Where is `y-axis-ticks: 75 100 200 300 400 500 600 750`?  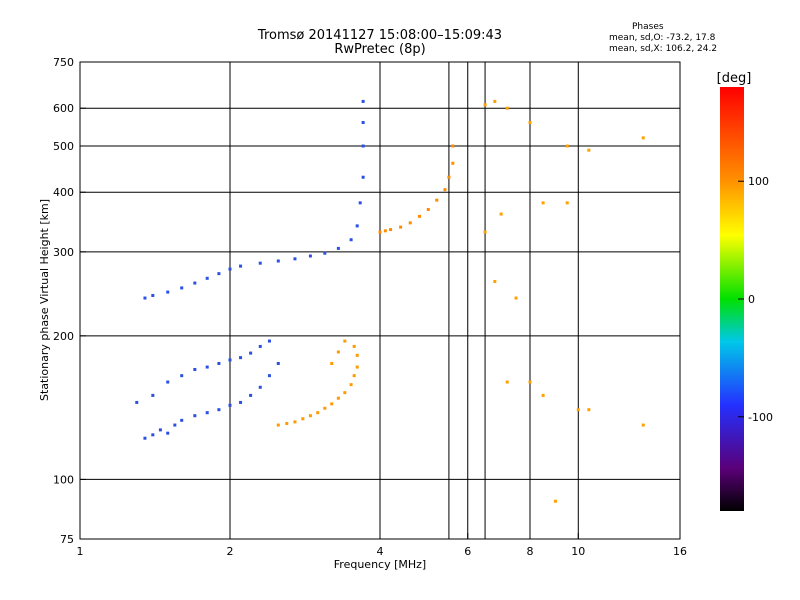
y-axis-ticks: 75 100 200 300 400 500 600 750 is located at coordinates (69, 301).